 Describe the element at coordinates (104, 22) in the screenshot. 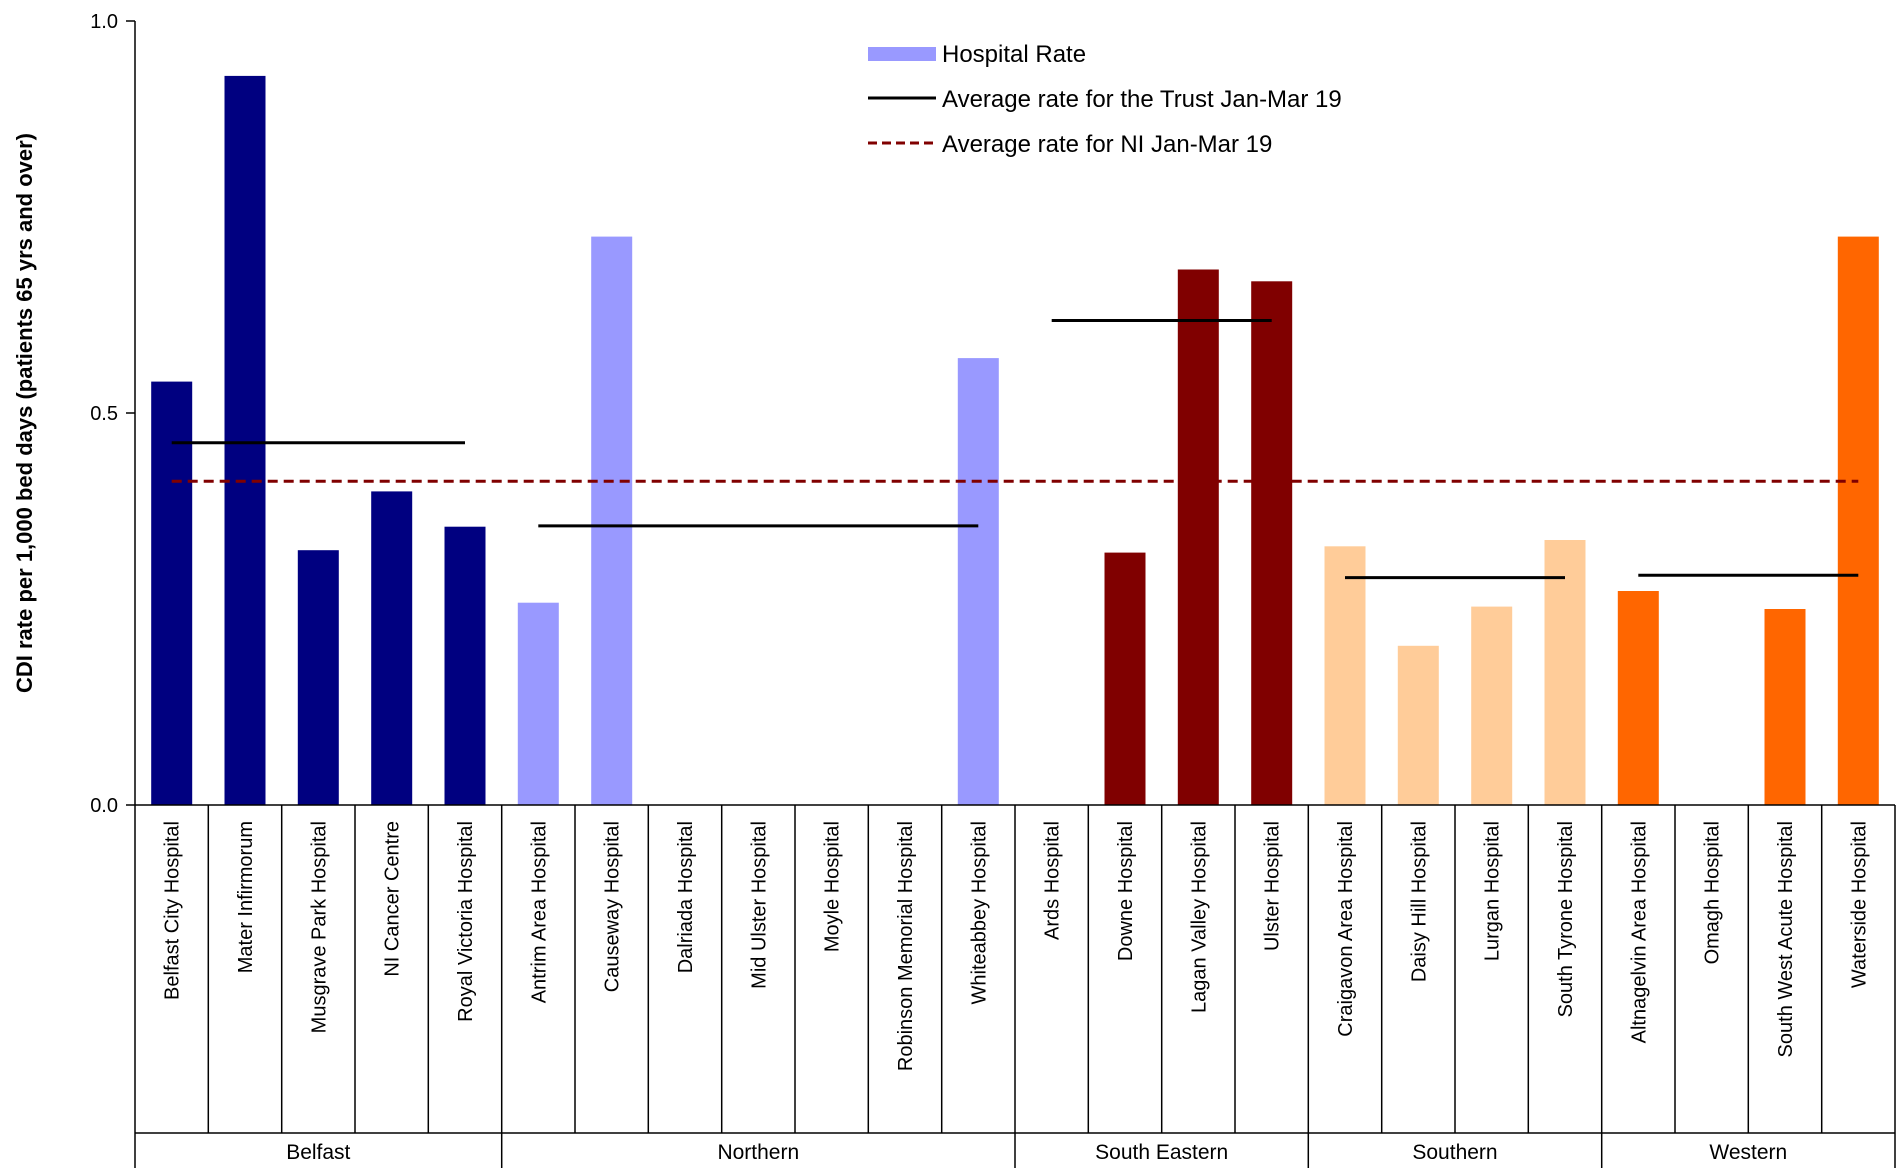

I see `y-tick-label: 1.0` at that location.